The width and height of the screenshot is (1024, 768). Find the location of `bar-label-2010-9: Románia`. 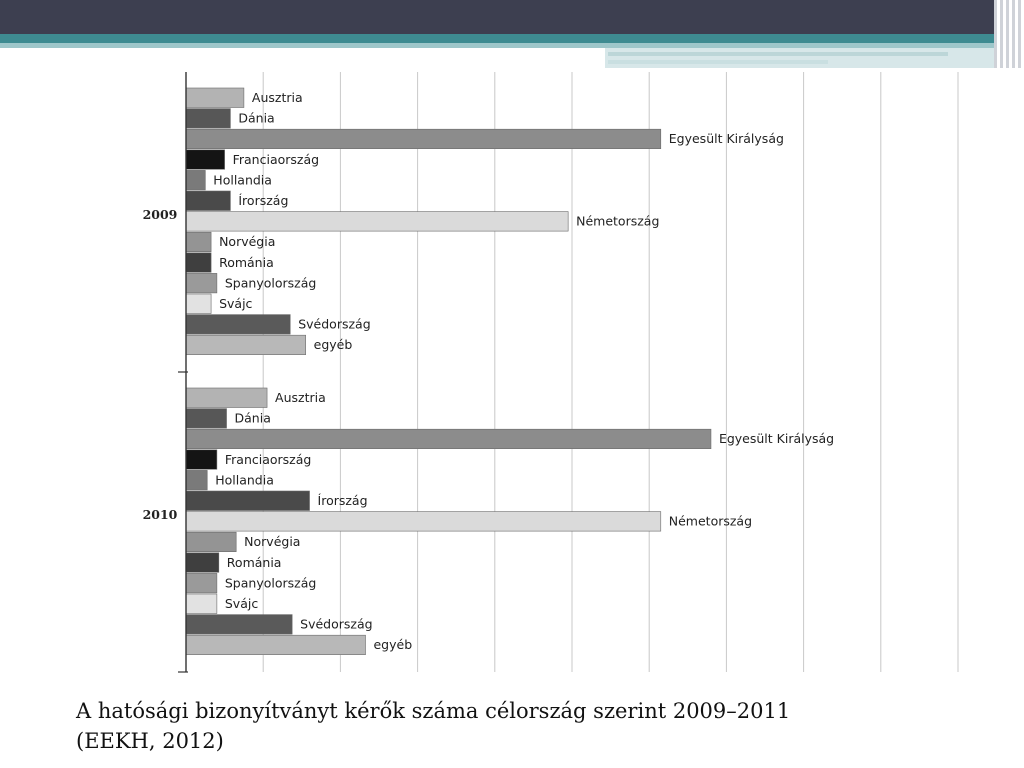

bar-label-2010-9: Románia is located at coordinates (254, 562).